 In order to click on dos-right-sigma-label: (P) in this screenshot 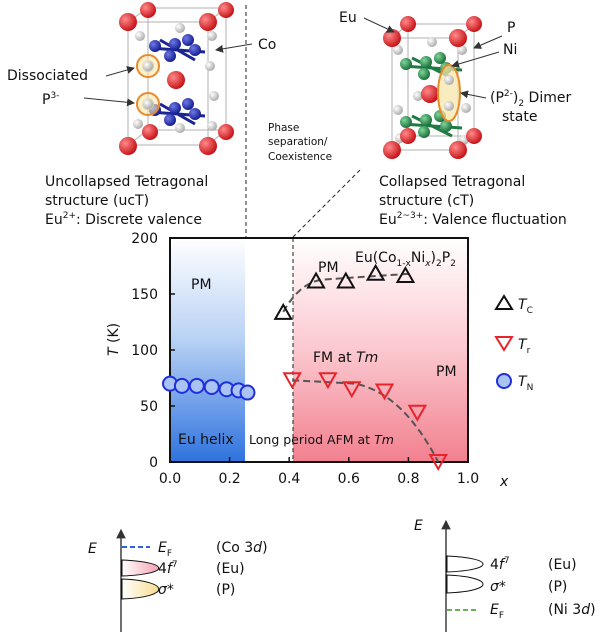, I will do `click(557, 587)`.